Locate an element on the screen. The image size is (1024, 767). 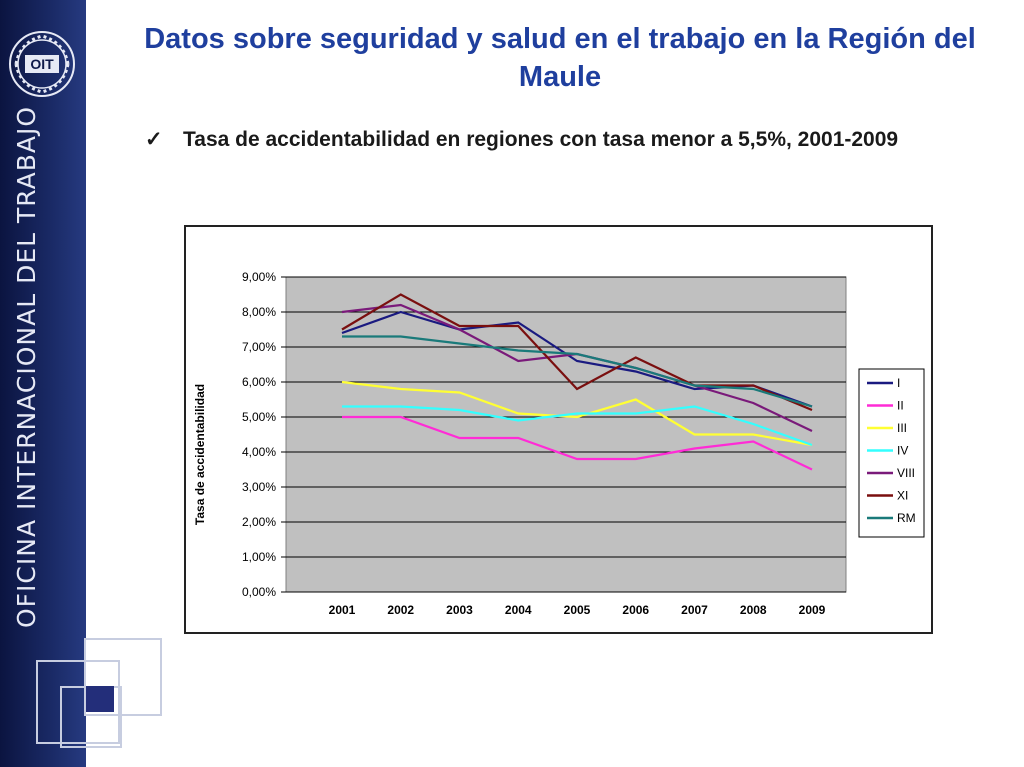
y-tick-label: 1,00% is located at coordinates (259, 557).